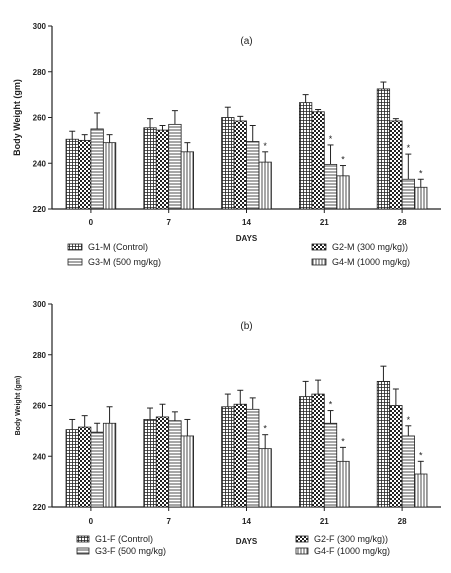  I want to click on legend-label: G3-M (500 mg/kg), so click(124, 262).